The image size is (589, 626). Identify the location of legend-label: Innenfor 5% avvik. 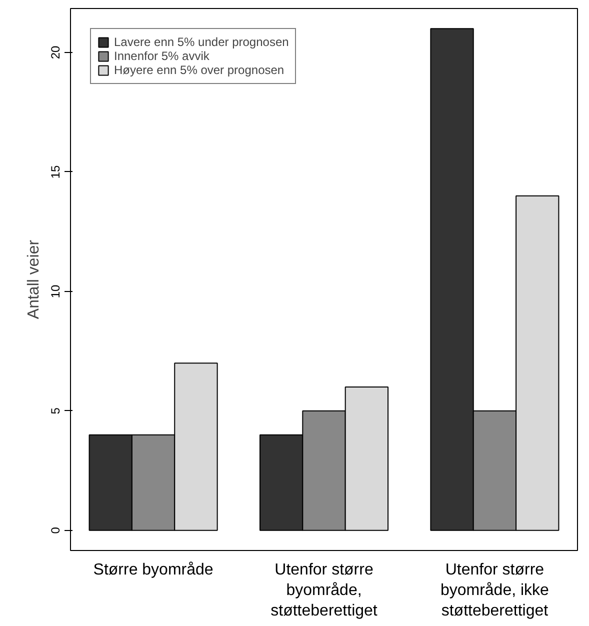
(162, 56).